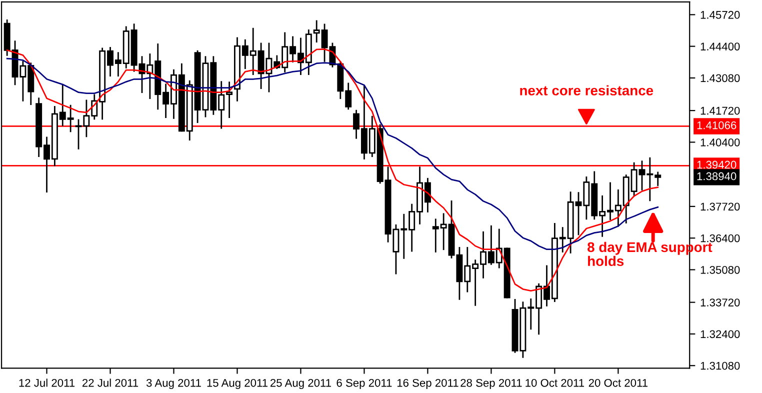 This screenshot has height=393, width=762. What do you see at coordinates (110, 382) in the screenshot?
I see `x-tick-label: 22 Jul 2011` at bounding box center [110, 382].